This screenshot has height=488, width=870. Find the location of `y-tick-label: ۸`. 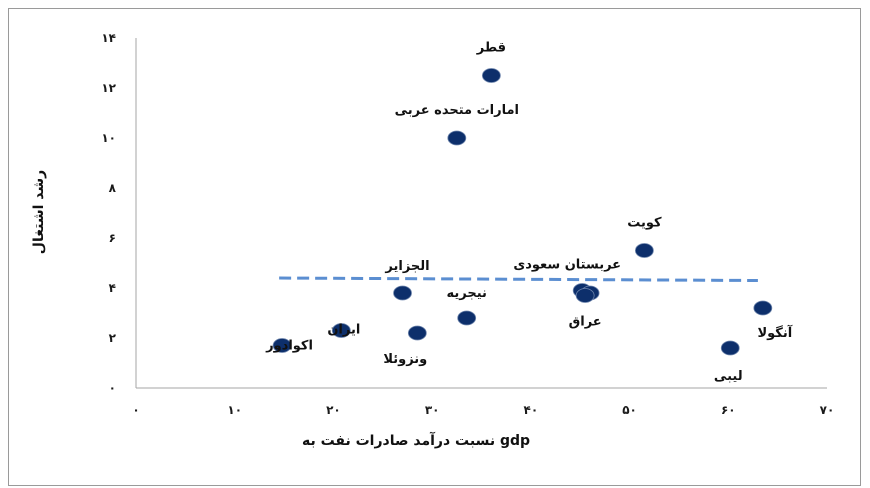

y-tick-label: ۸ is located at coordinates (113, 188).